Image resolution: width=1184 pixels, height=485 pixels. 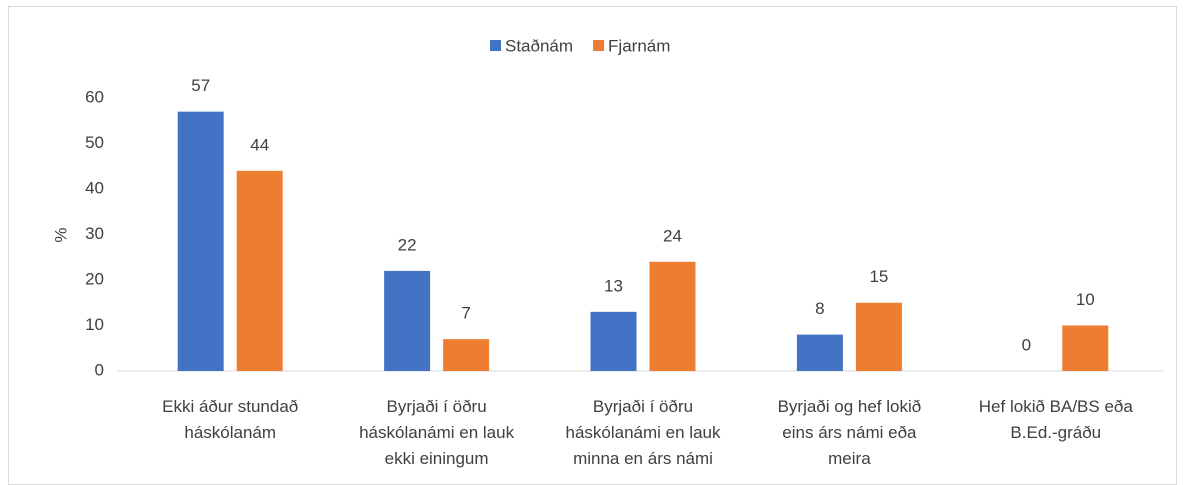 What do you see at coordinates (539, 45) in the screenshot?
I see `legend-label: Staðnám` at bounding box center [539, 45].